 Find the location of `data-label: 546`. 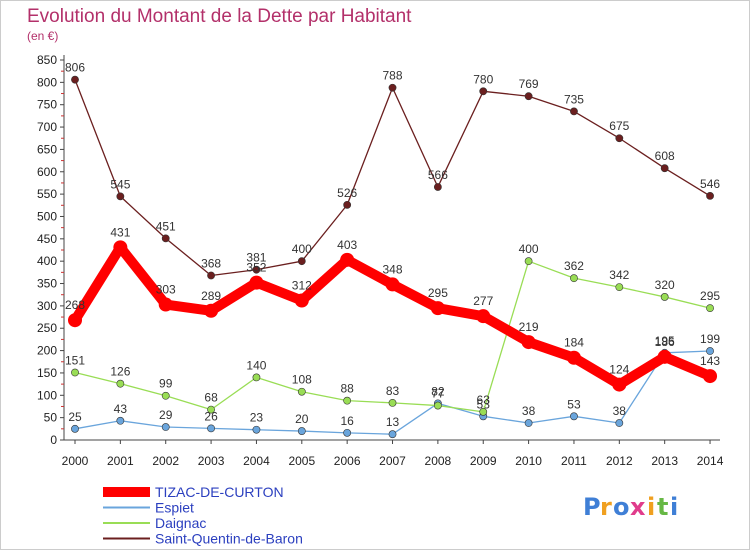

data-label: 546 is located at coordinates (710, 184).